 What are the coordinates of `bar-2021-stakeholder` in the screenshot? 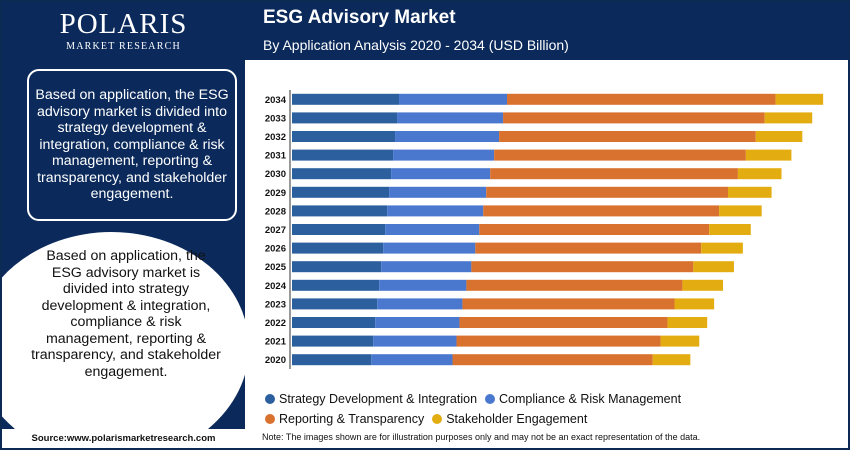 It's located at (680, 341).